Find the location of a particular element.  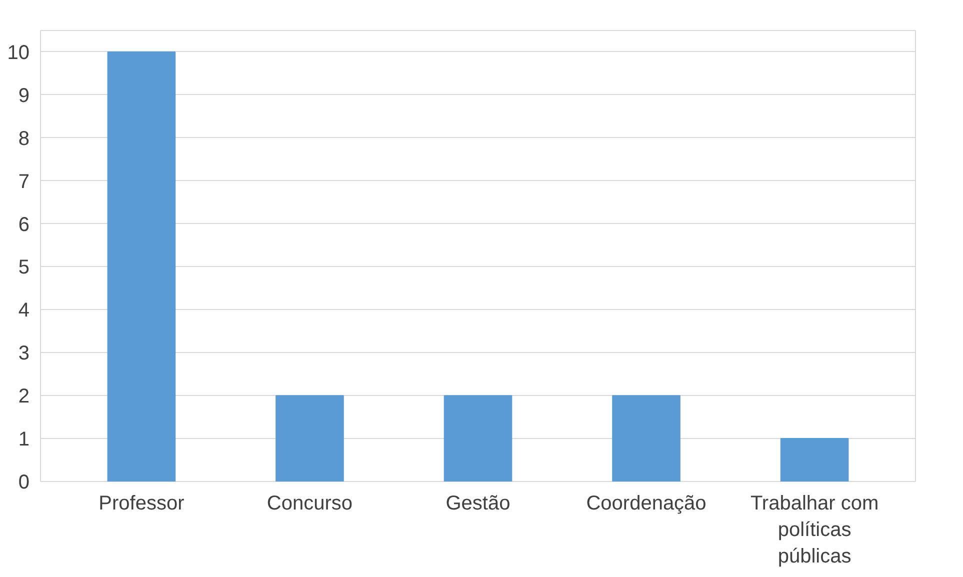

y-tick-label: 1 is located at coordinates (24, 439).